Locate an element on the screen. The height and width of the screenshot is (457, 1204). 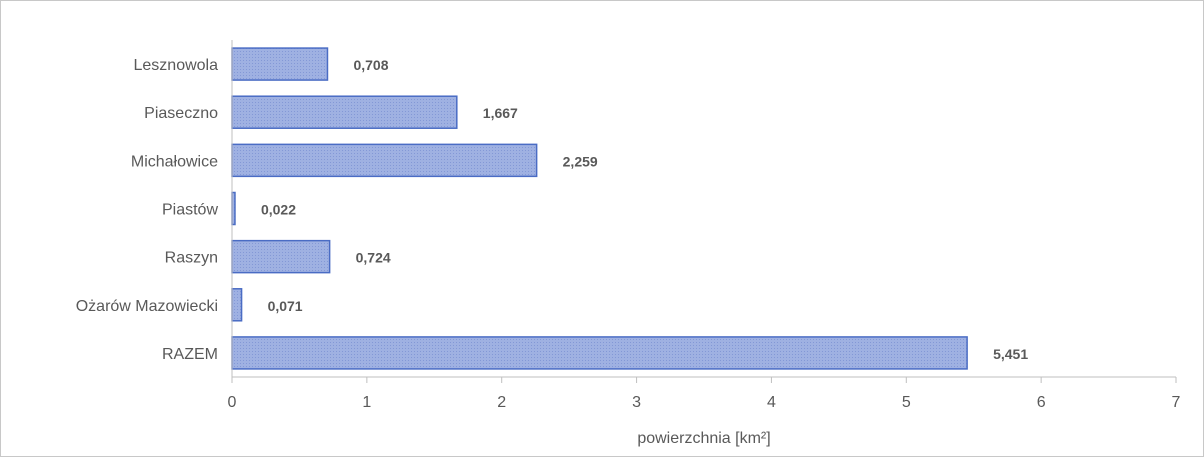
x-tick-label: 0 is located at coordinates (232, 402).